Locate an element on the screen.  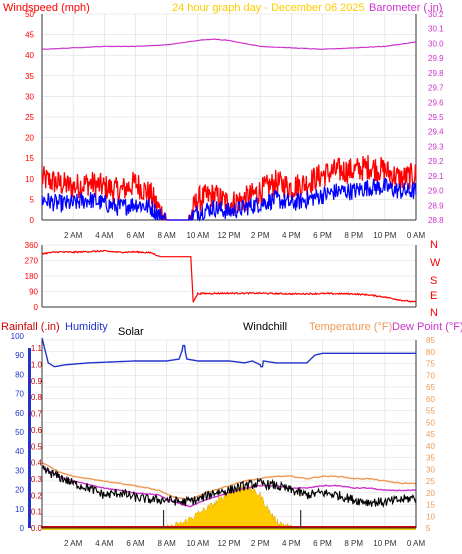
temperature-tick-label: 50 is located at coordinates (430, 422).